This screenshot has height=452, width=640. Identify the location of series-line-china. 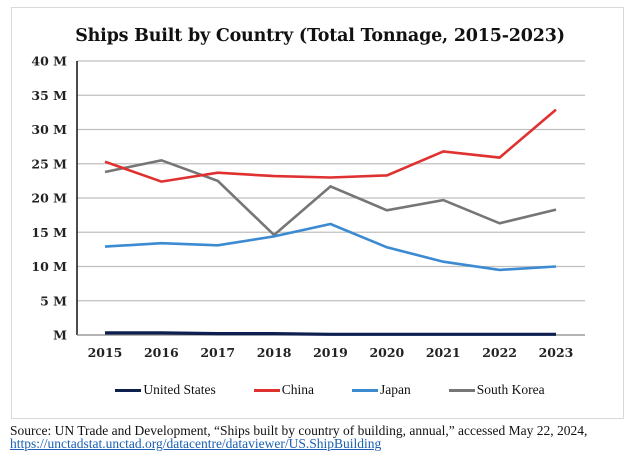
(330, 146).